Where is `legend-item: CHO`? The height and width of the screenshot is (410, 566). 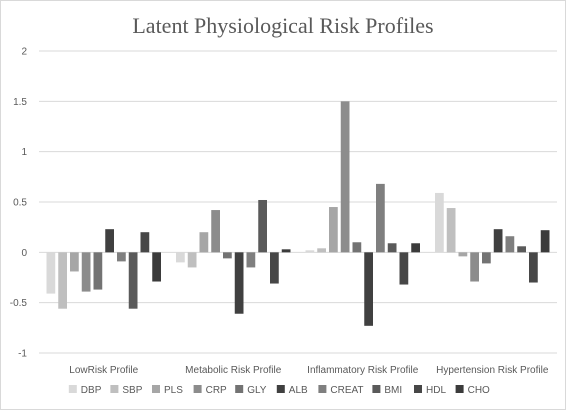 legend-item: CHO is located at coordinates (472, 390).